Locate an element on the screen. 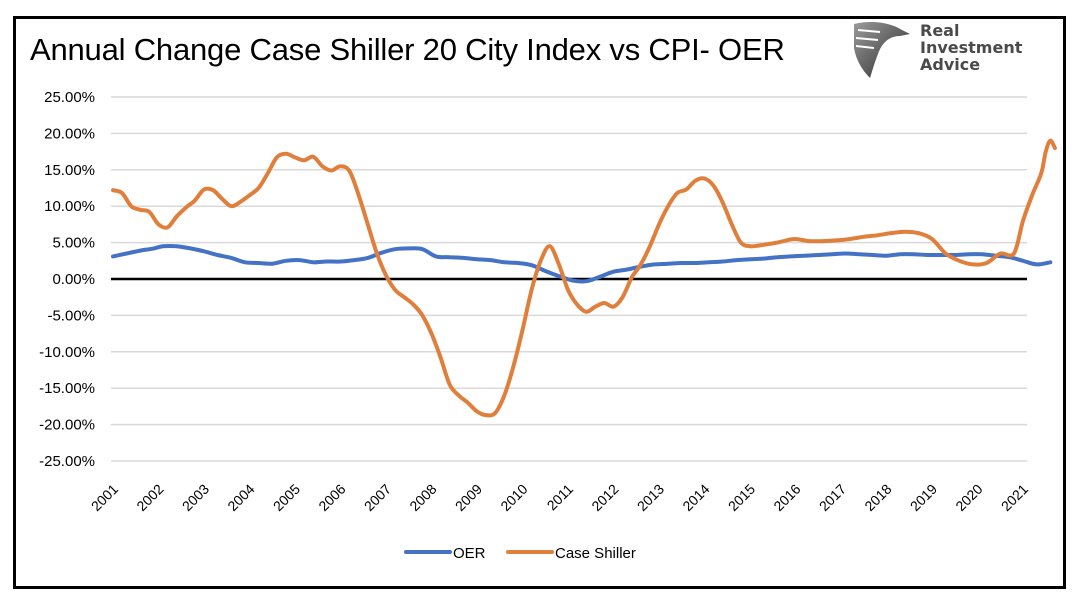 The height and width of the screenshot is (604, 1084). y-tick-label: -20.00% is located at coordinates (67, 425).